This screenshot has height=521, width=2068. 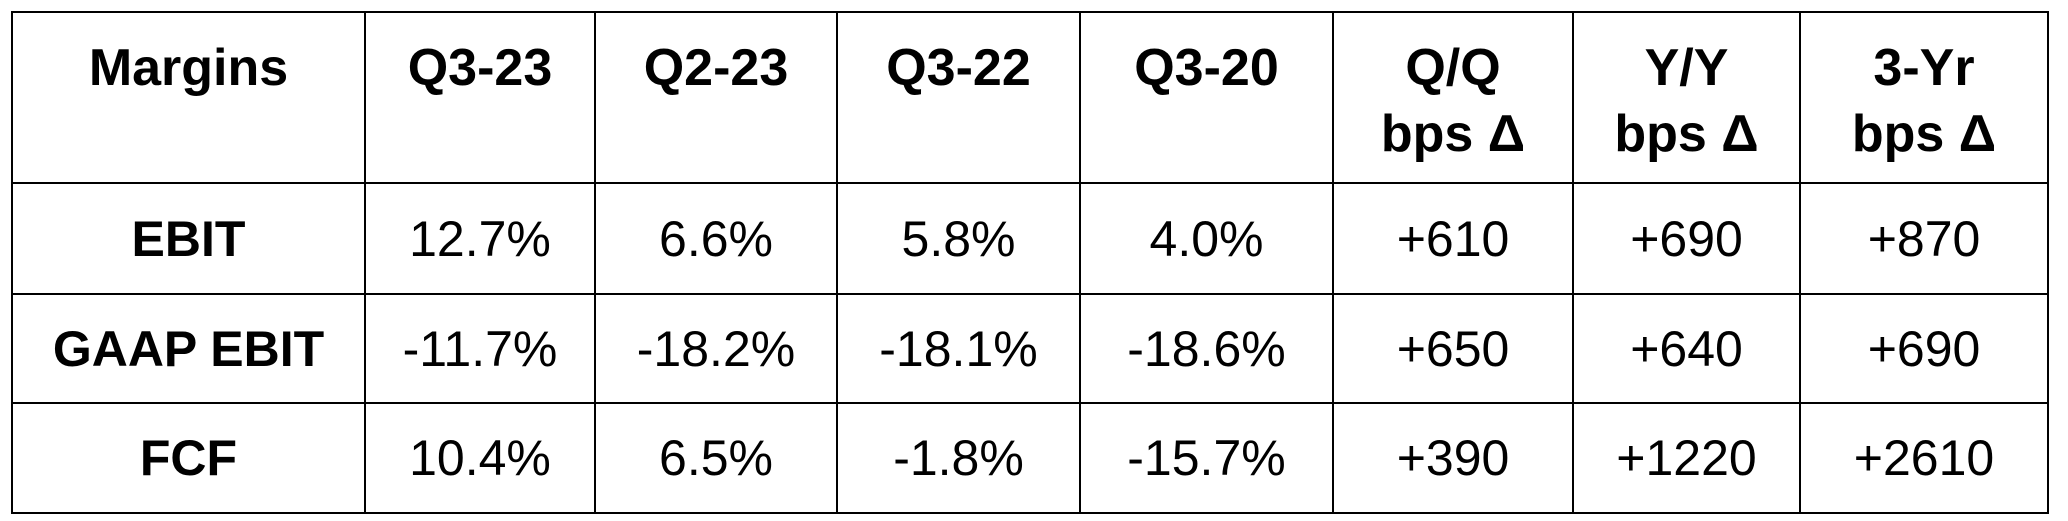 What do you see at coordinates (1686, 458) in the screenshot?
I see `table-cell: +1220` at bounding box center [1686, 458].